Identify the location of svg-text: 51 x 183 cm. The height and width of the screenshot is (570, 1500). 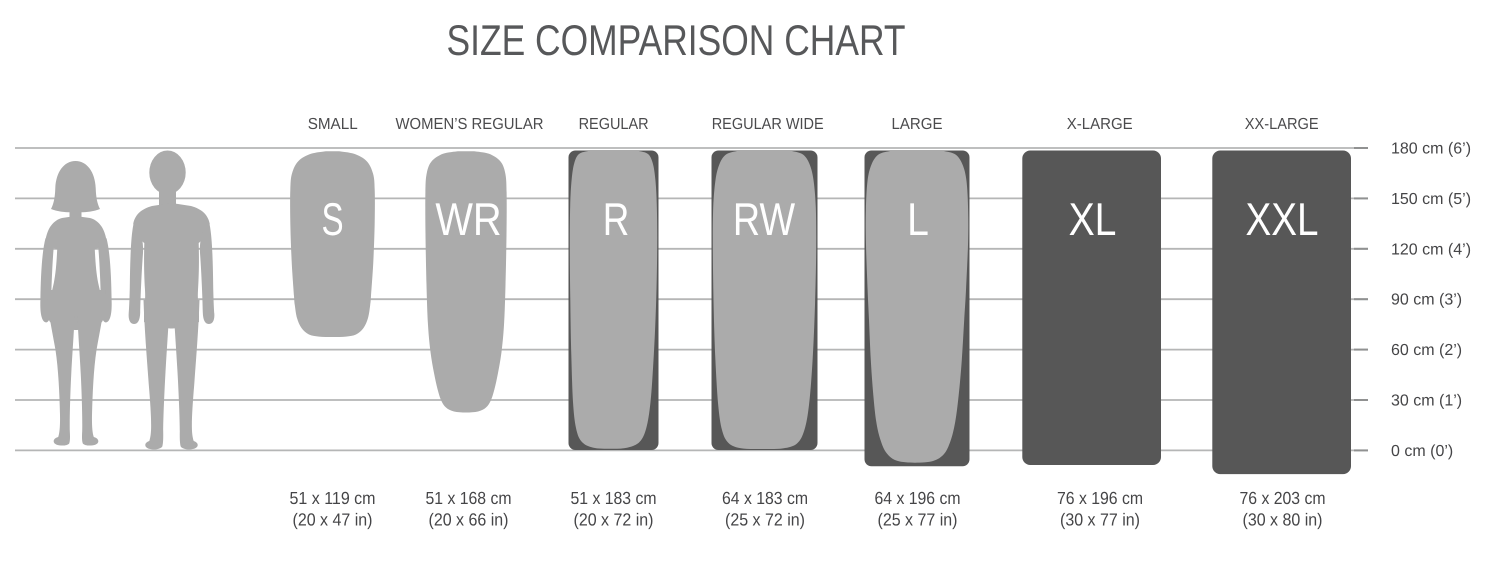
(614, 498).